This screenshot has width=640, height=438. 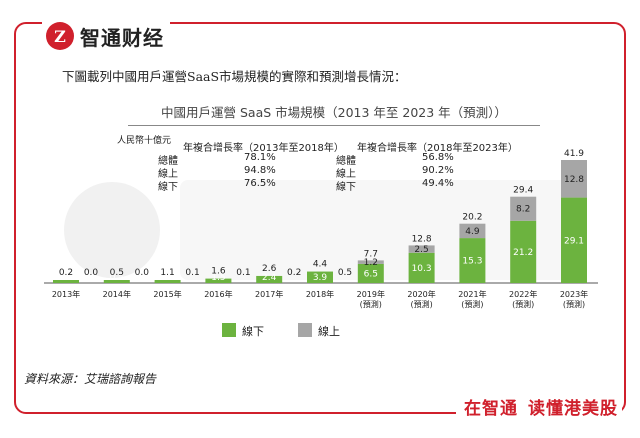 I want to click on brand-logo: Z 智通财经, so click(x=106, y=36).